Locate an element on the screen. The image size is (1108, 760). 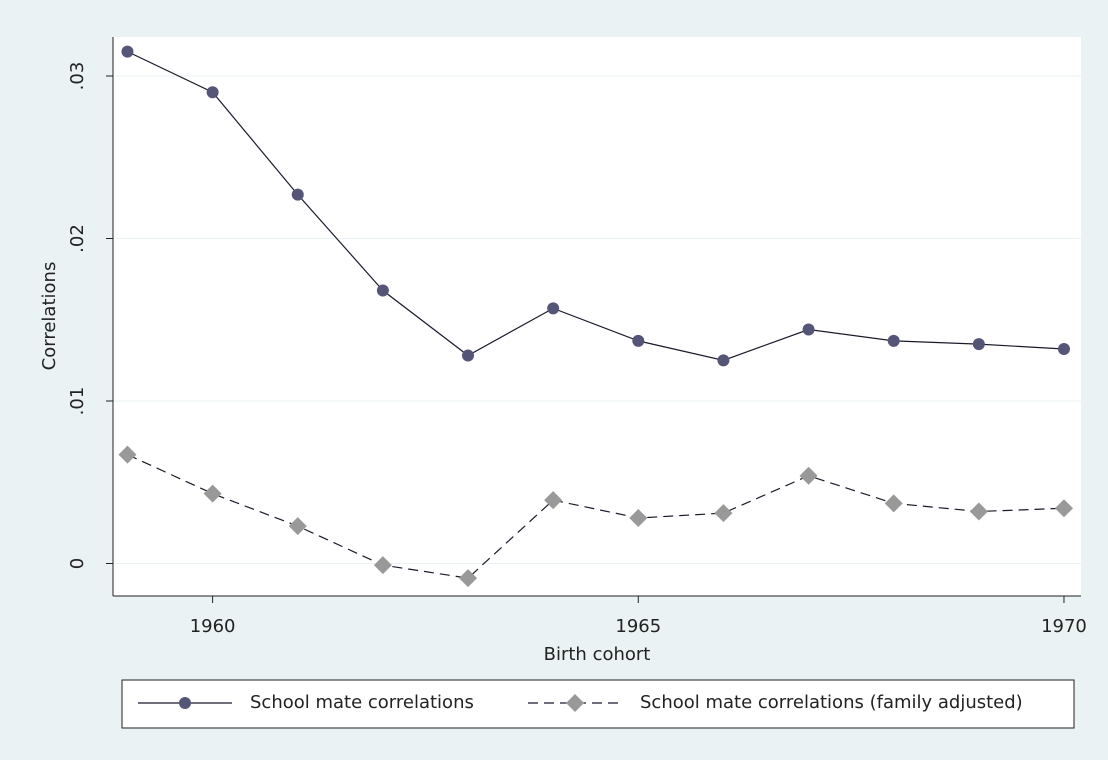
y-tick-label: .02 is located at coordinates (77, 238).